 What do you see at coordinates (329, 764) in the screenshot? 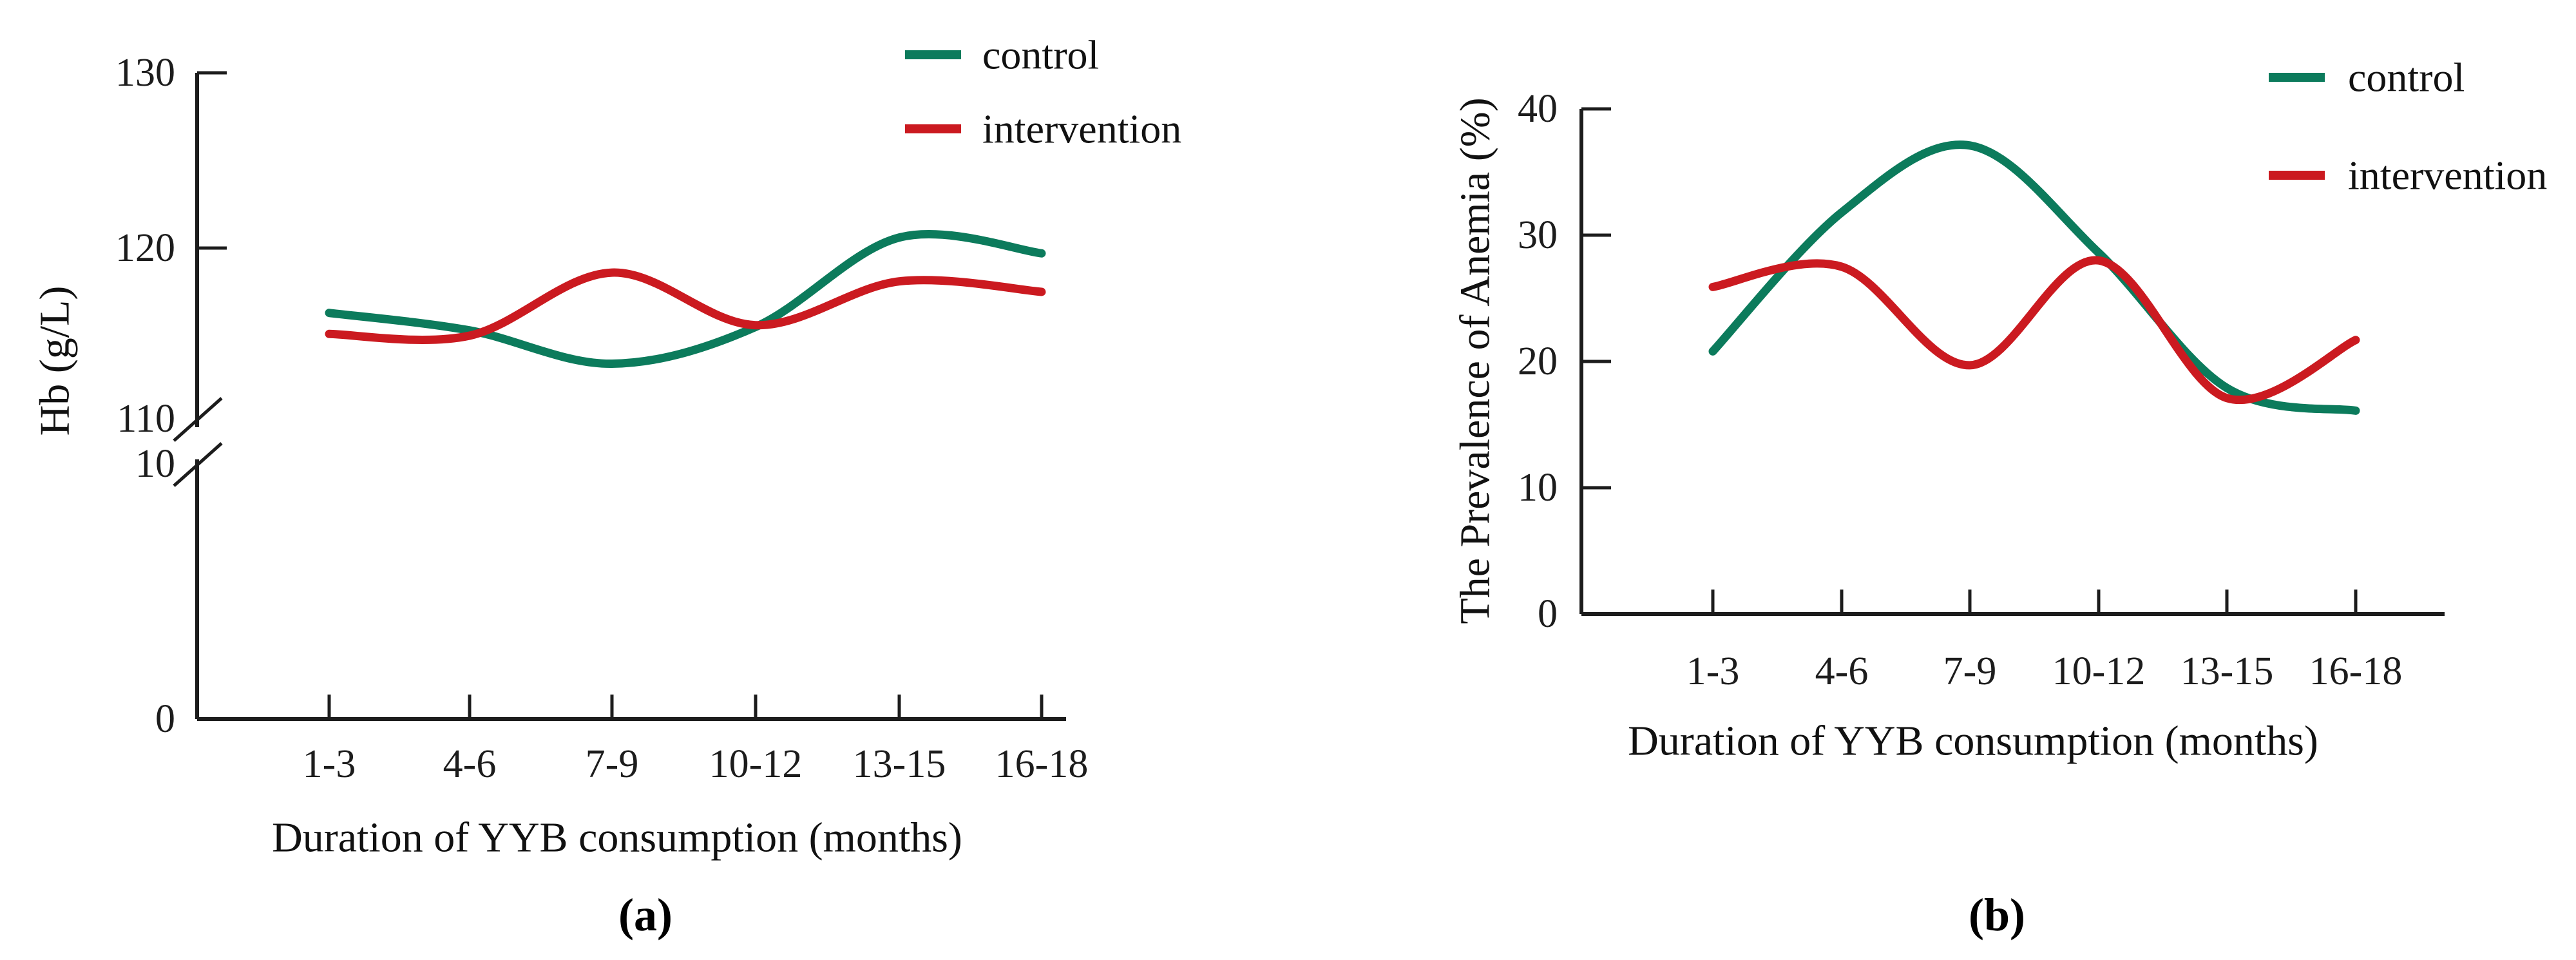
I see `chart-a-x-tick-label: 1-3` at bounding box center [329, 764].